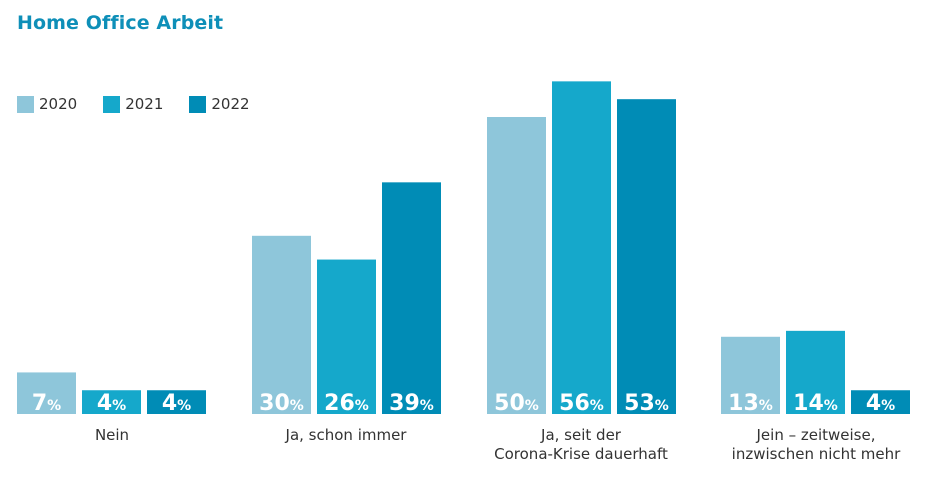 Image resolution: width=939 pixels, height=482 pixels. I want to click on data-label-nein-2021: 4%, so click(111, 403).